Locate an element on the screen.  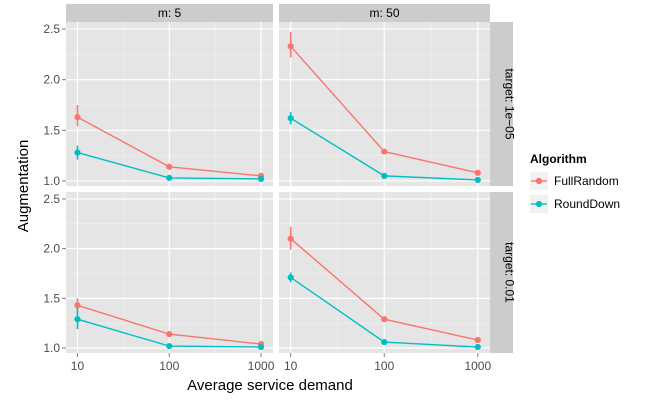
legend-title: Algorithm is located at coordinates (558, 159).